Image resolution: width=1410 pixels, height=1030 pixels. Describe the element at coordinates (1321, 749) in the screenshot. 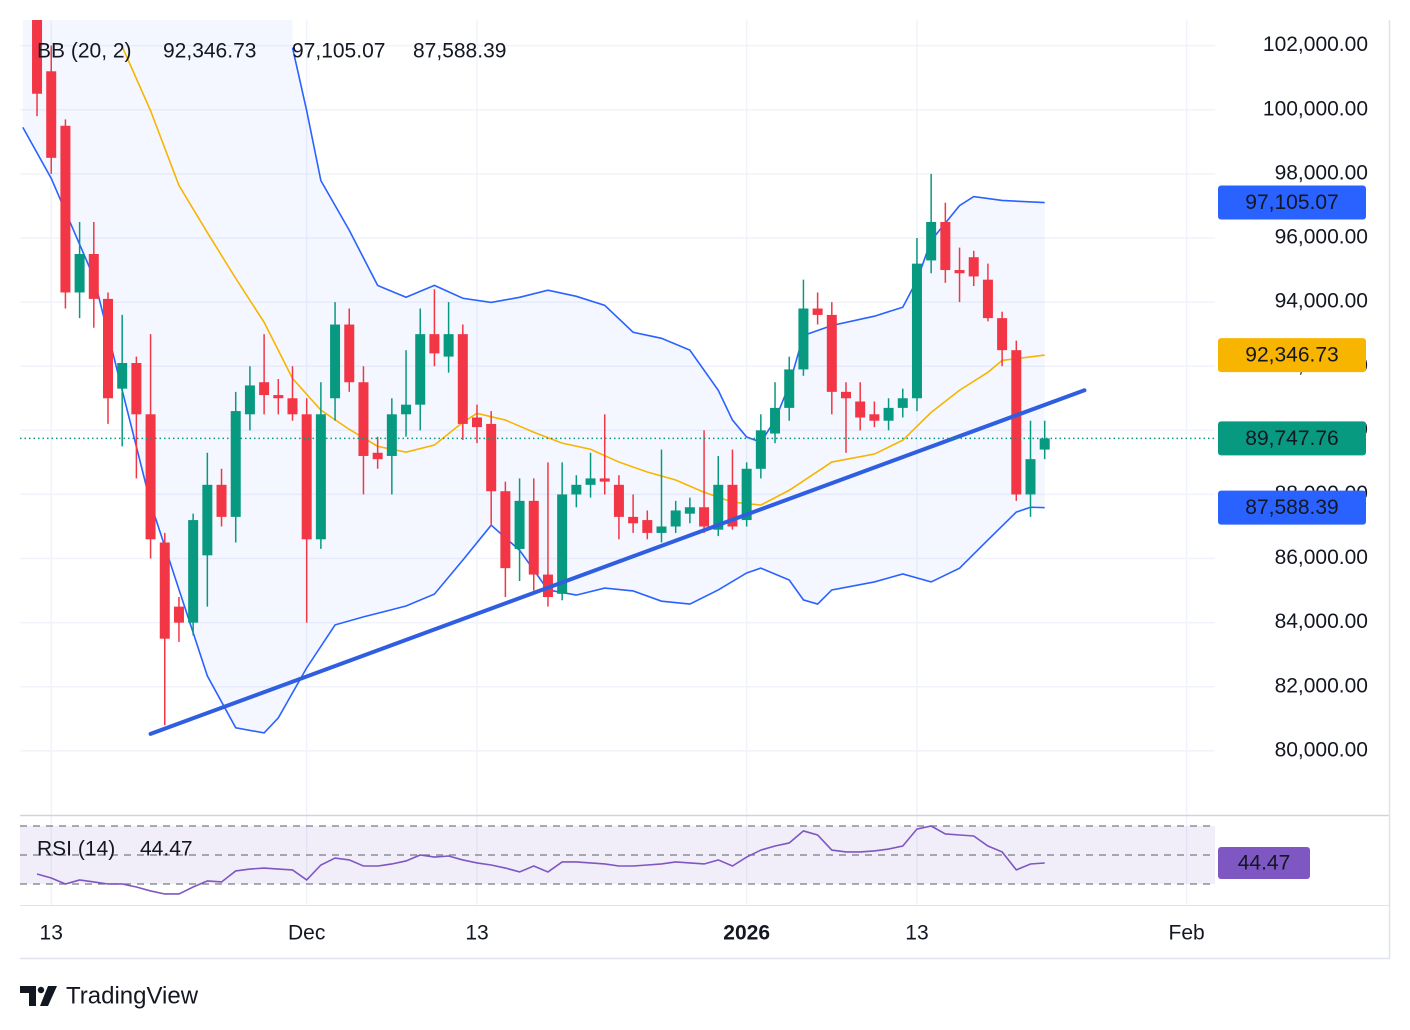

I see `y-tick-label: 80,000.00` at that location.